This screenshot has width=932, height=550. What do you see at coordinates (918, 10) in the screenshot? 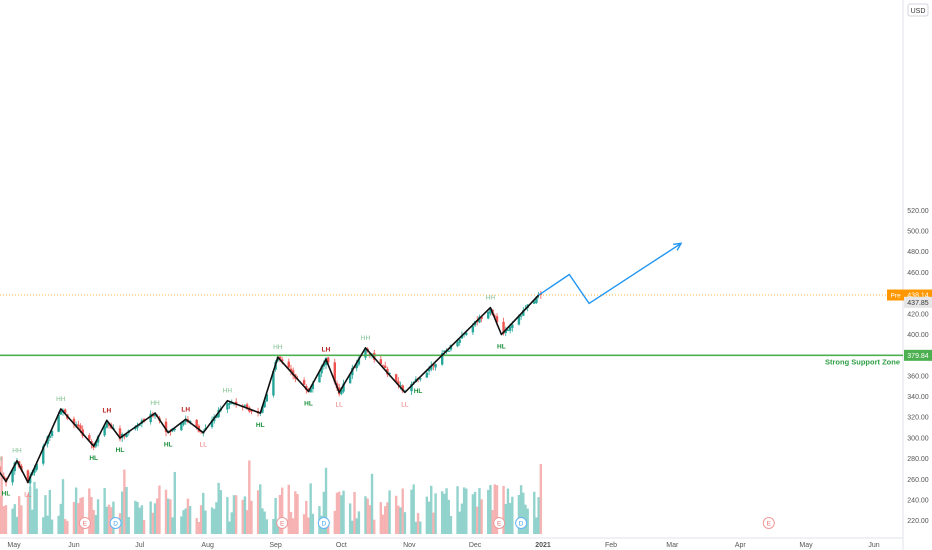
I see `currency-selector` at bounding box center [918, 10].